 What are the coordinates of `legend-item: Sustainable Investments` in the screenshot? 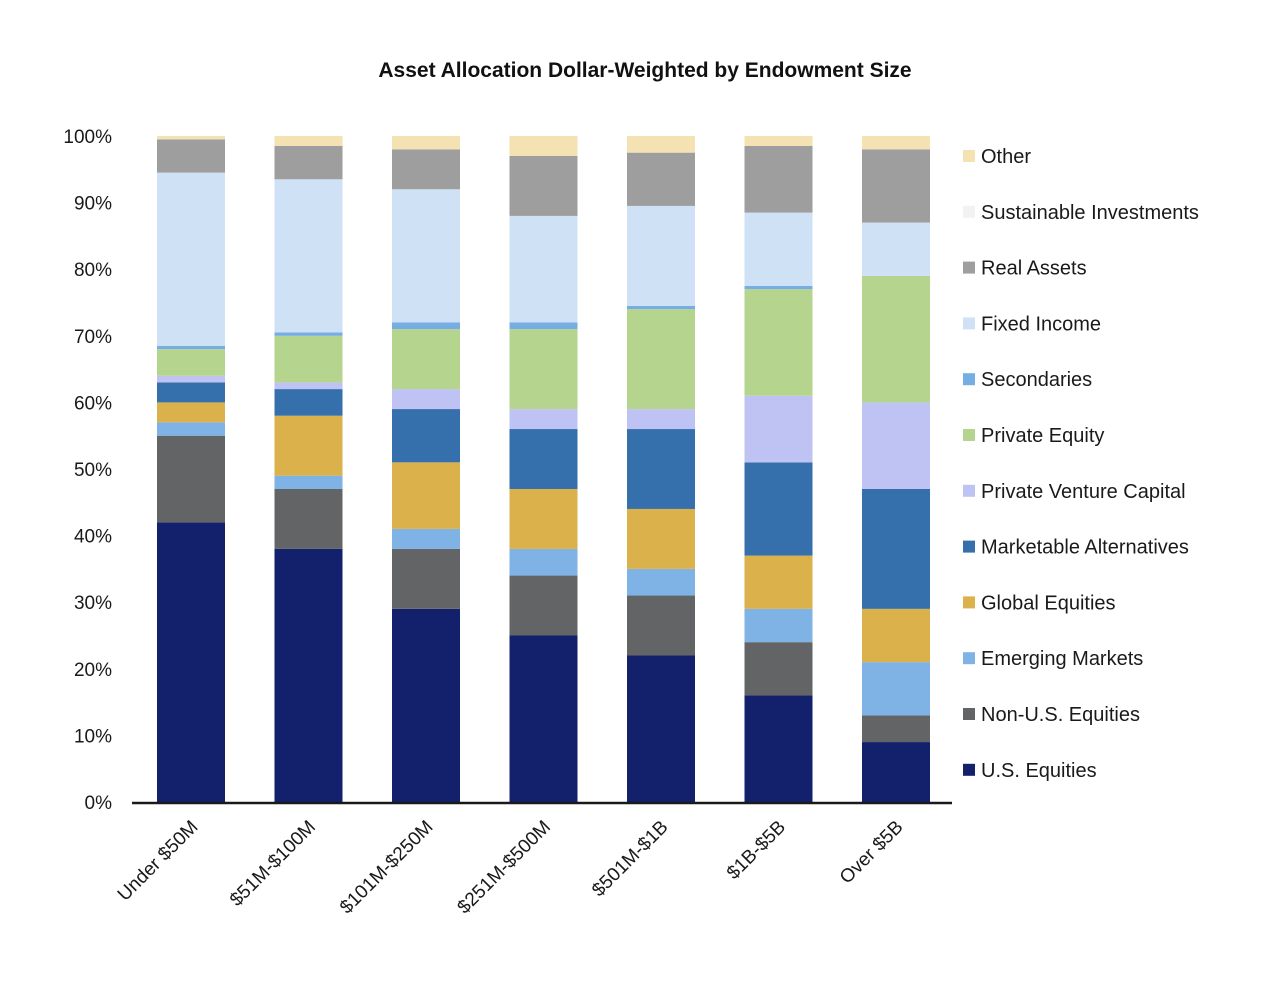 It's located at (1081, 213).